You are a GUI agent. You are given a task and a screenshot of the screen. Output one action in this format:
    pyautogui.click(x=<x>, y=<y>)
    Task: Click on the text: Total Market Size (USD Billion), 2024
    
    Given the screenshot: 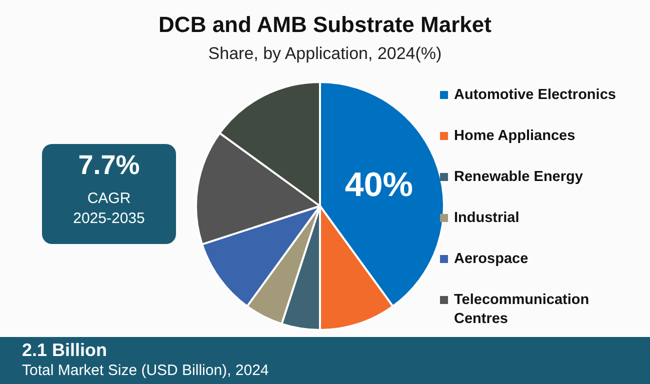 What is the action you would take?
    pyautogui.click(x=145, y=370)
    